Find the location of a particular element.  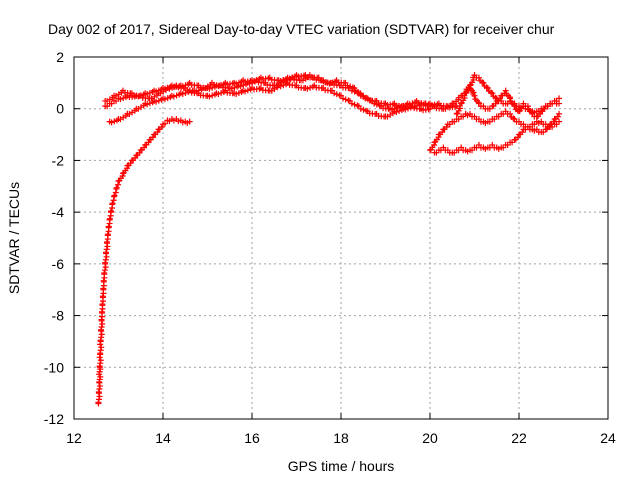

series-upper-band-b is located at coordinates (269, 102).